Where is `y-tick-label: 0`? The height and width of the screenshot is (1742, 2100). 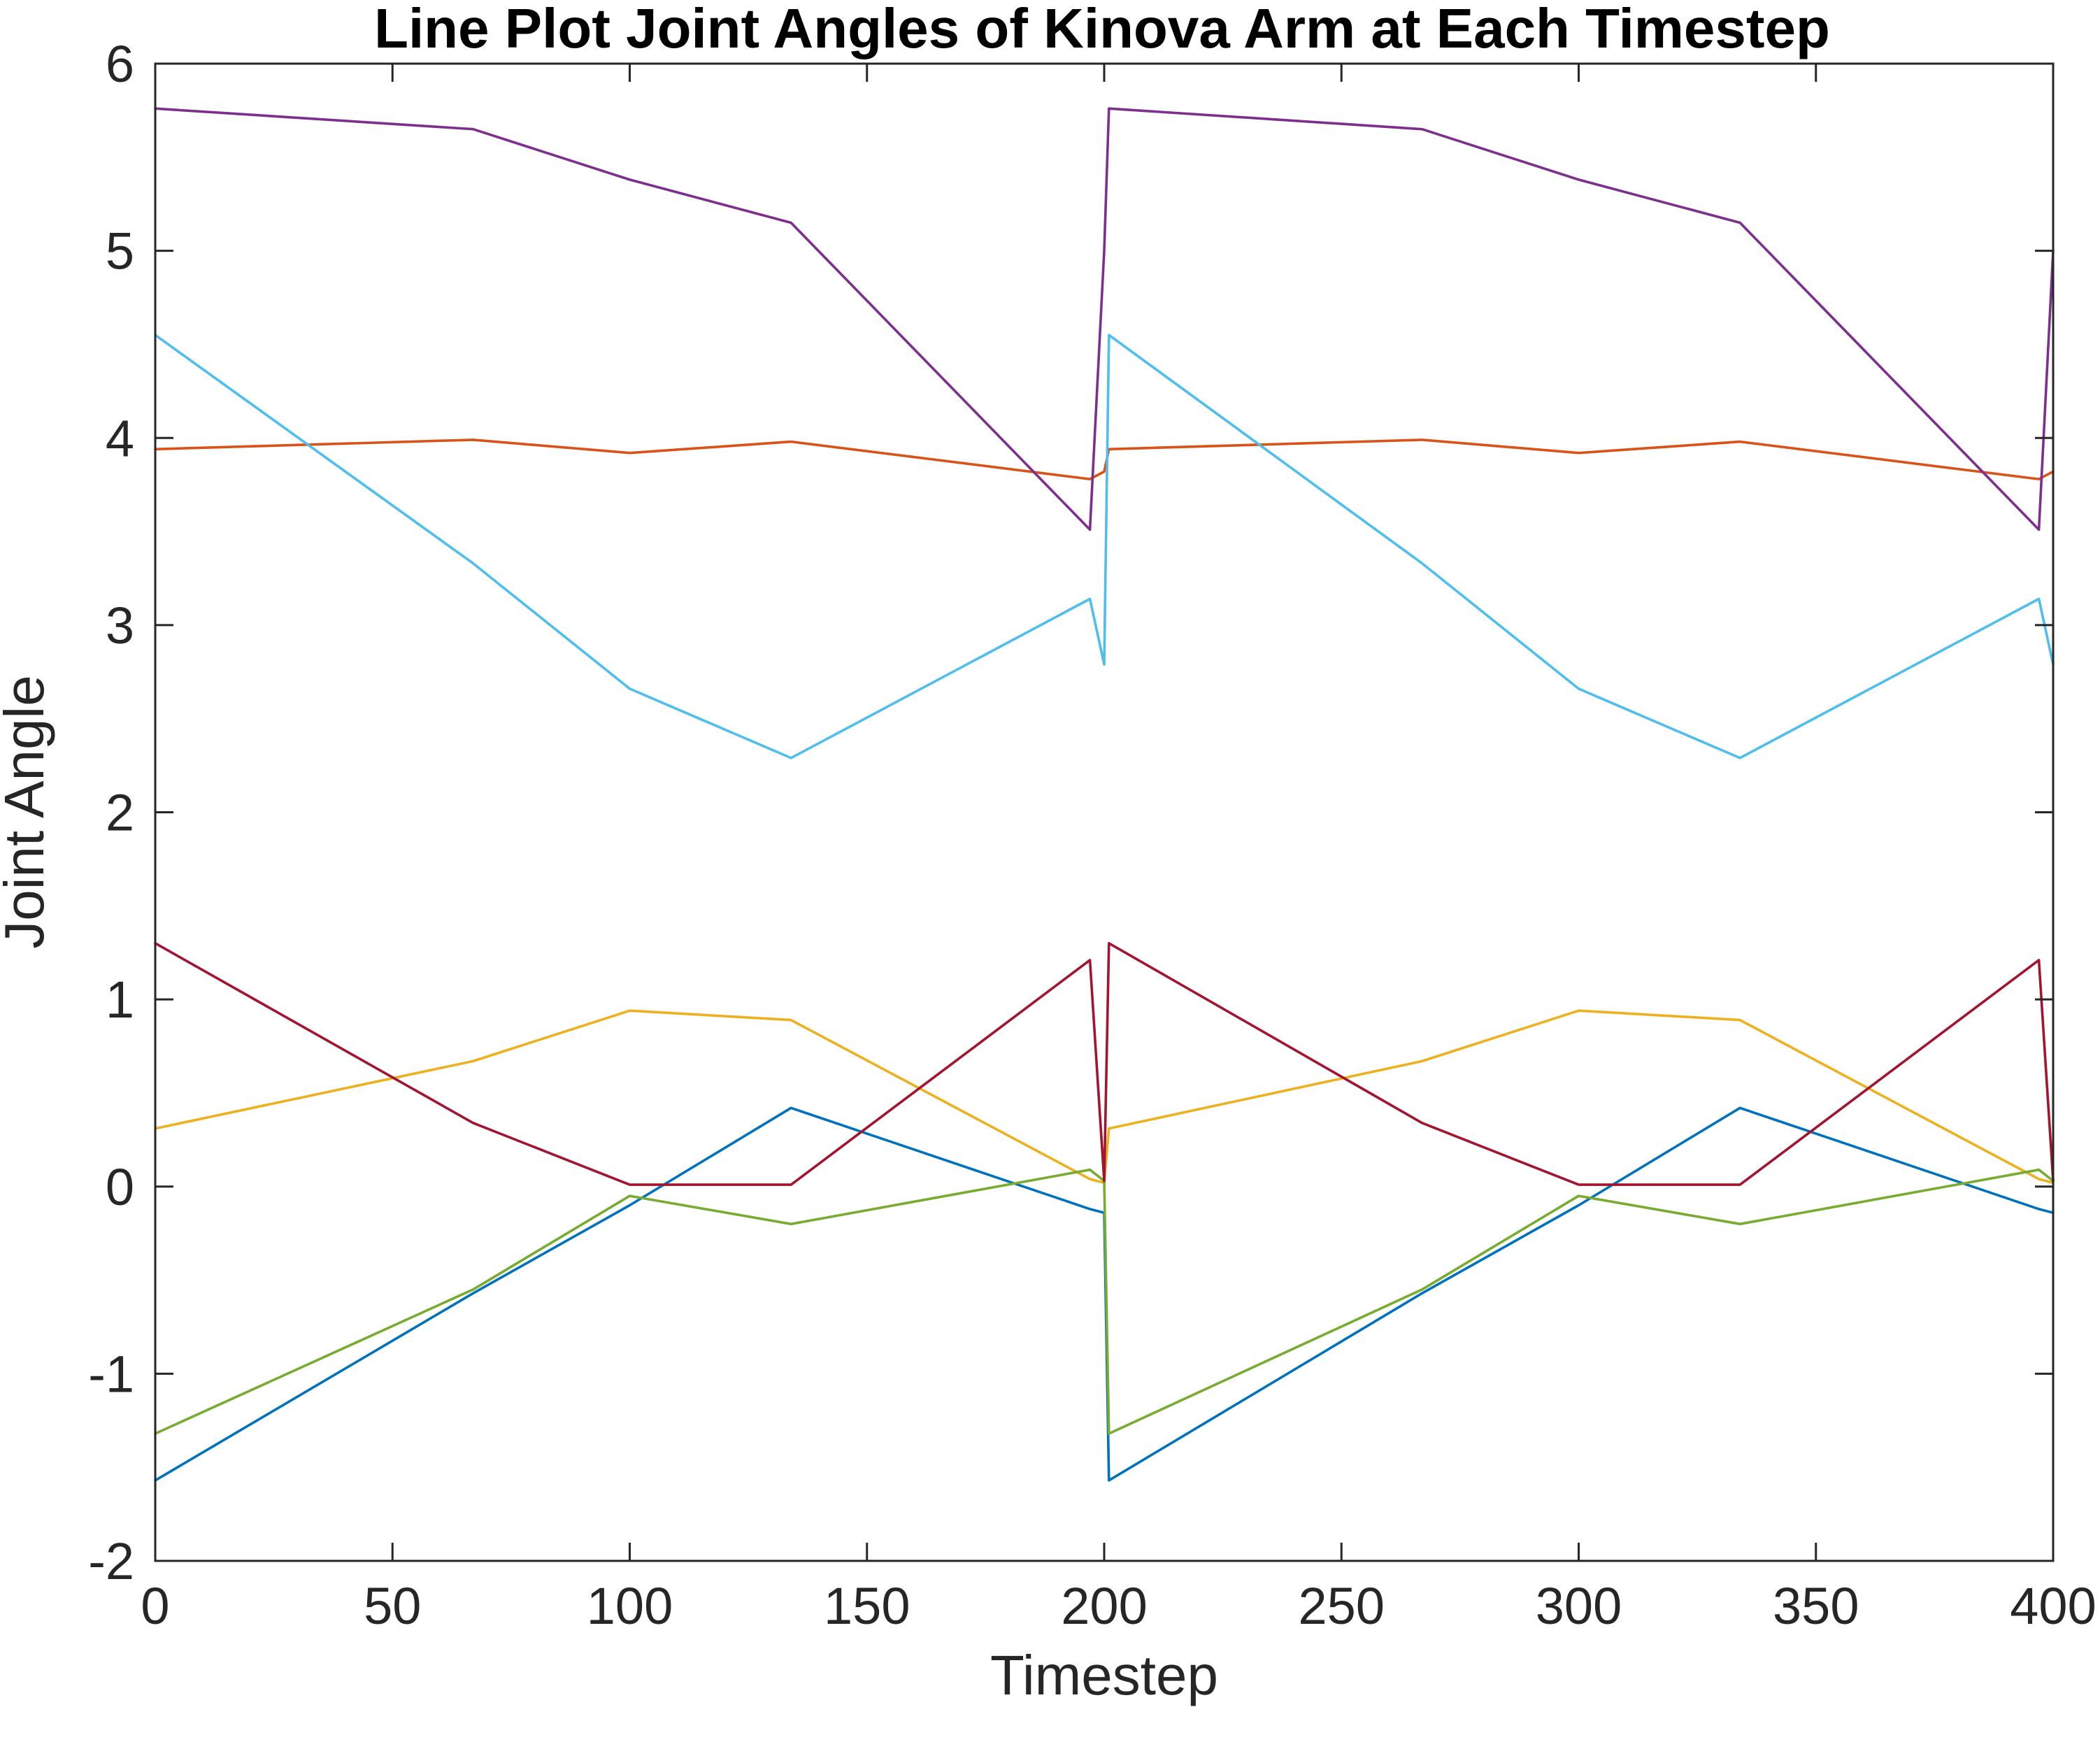 y-tick-label: 0 is located at coordinates (120, 1187).